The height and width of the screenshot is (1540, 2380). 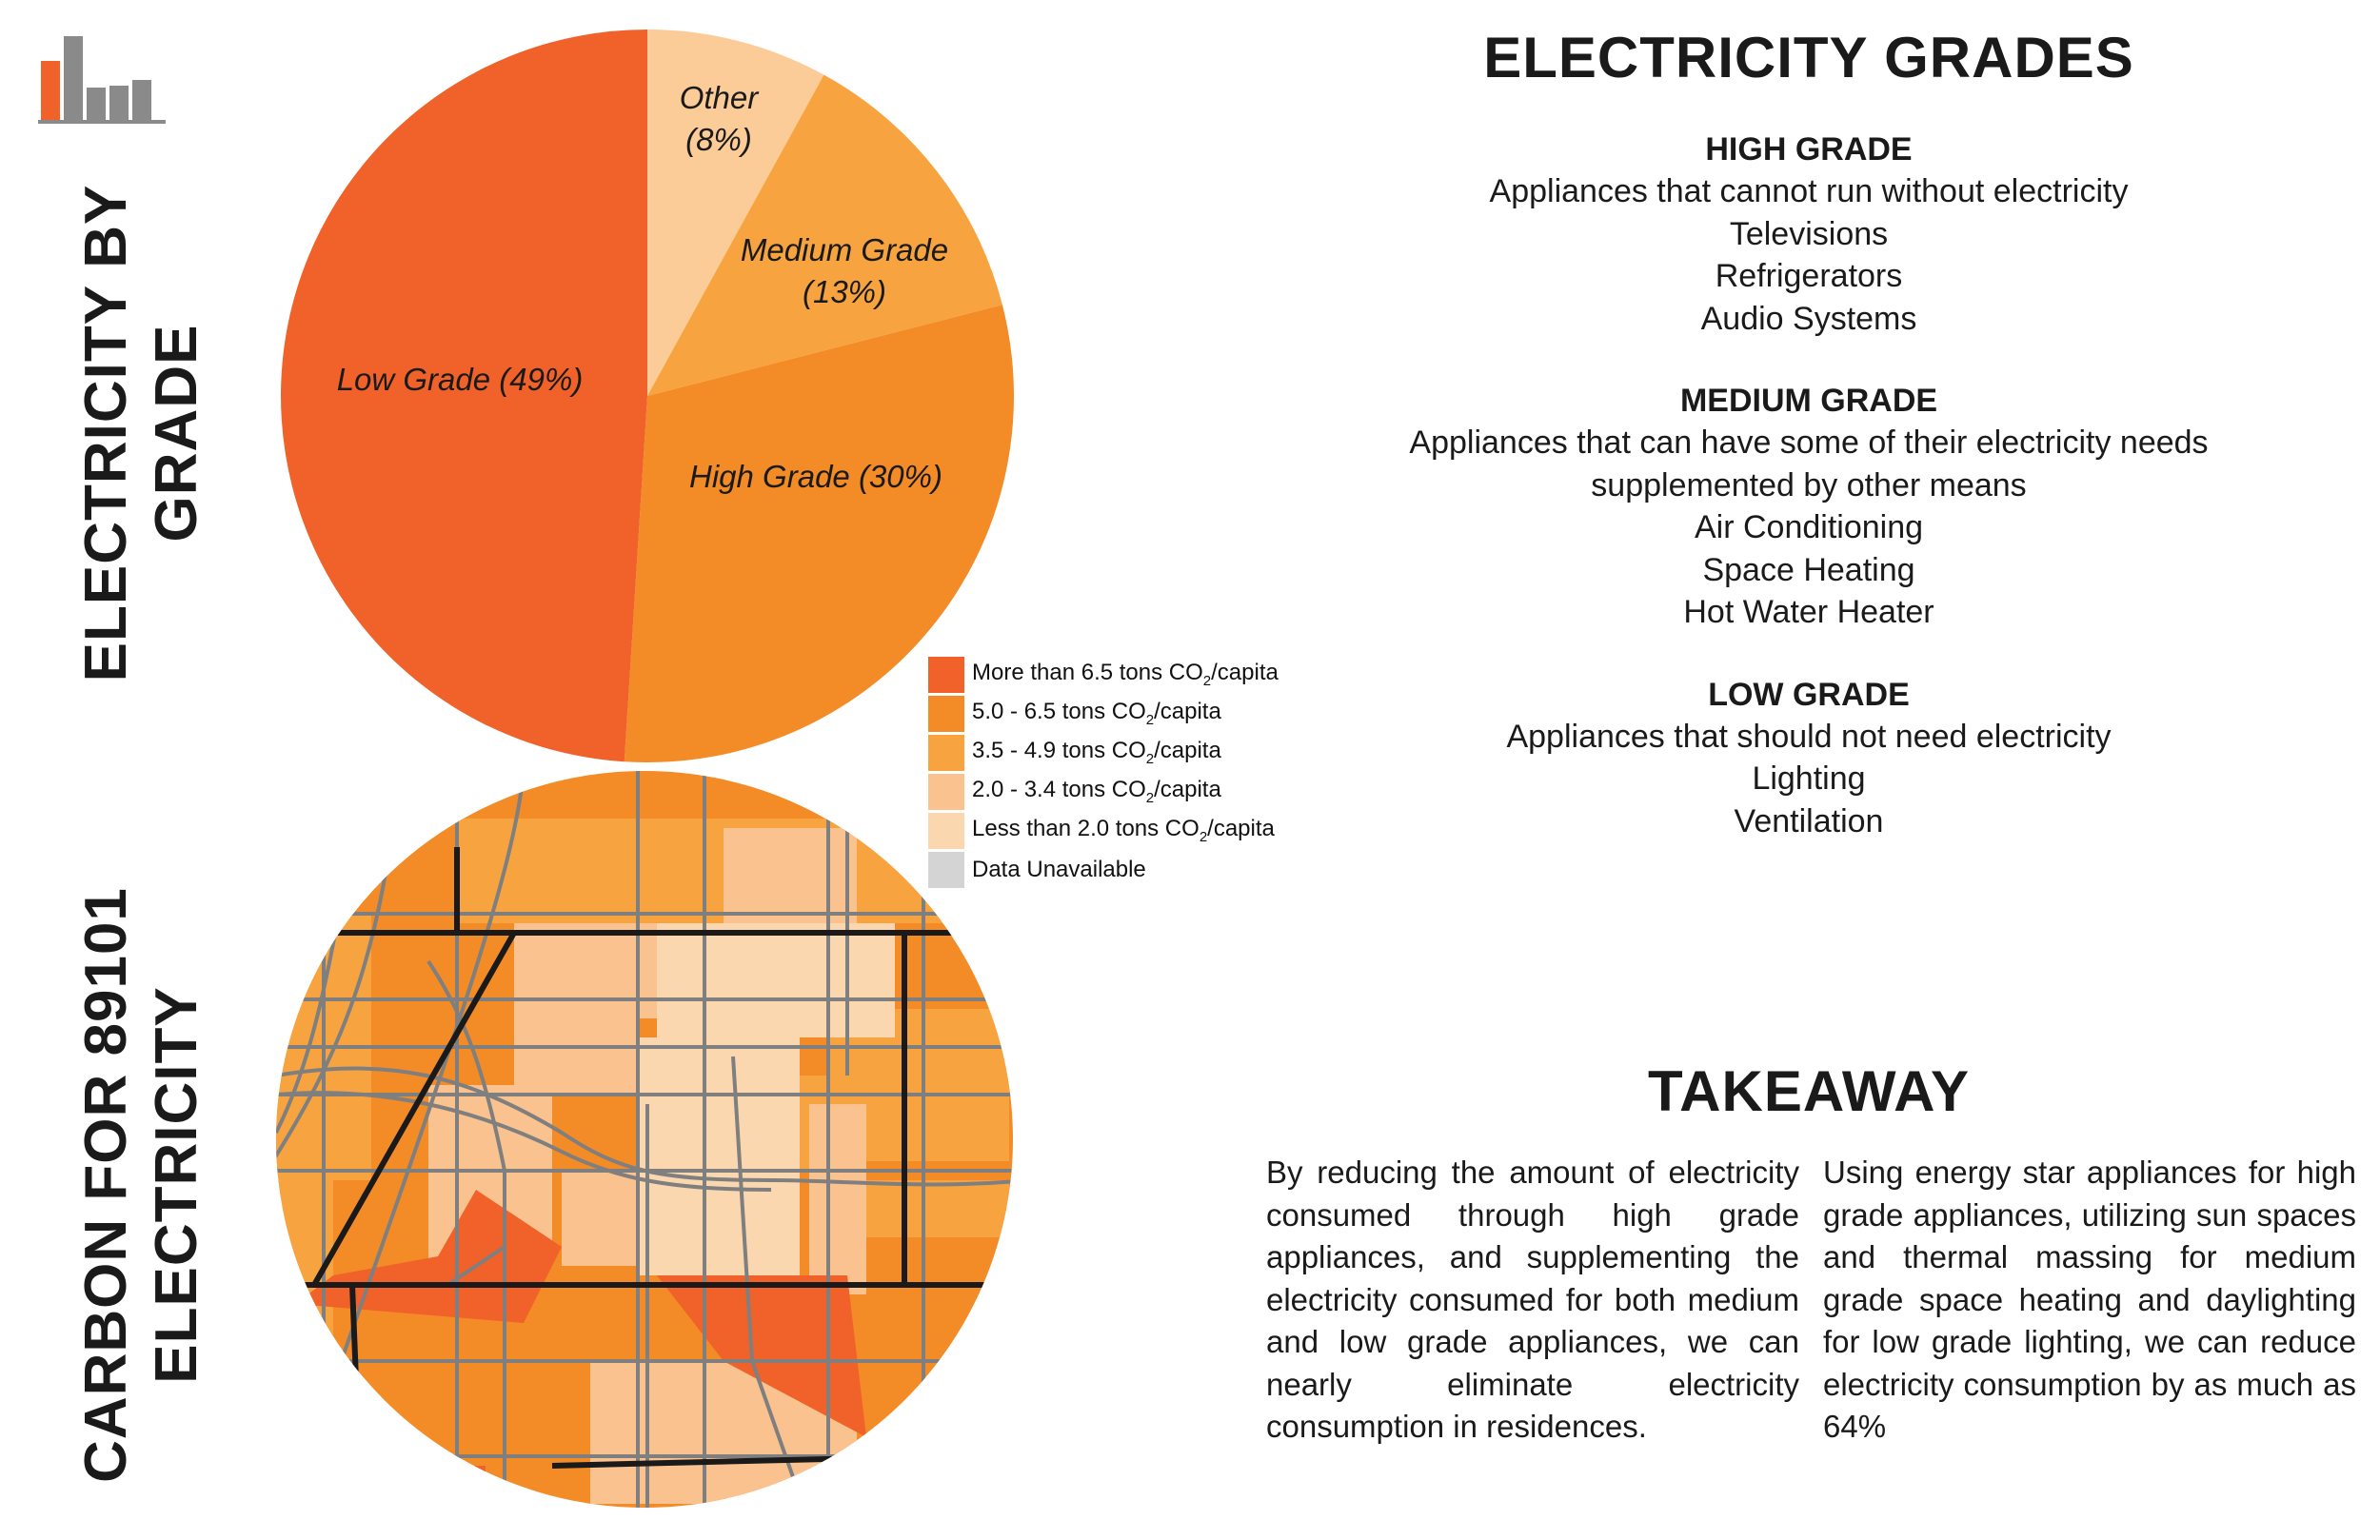 What do you see at coordinates (1808, 57) in the screenshot?
I see `electricity-grades-heading: ELECTRICITY GRADES` at bounding box center [1808, 57].